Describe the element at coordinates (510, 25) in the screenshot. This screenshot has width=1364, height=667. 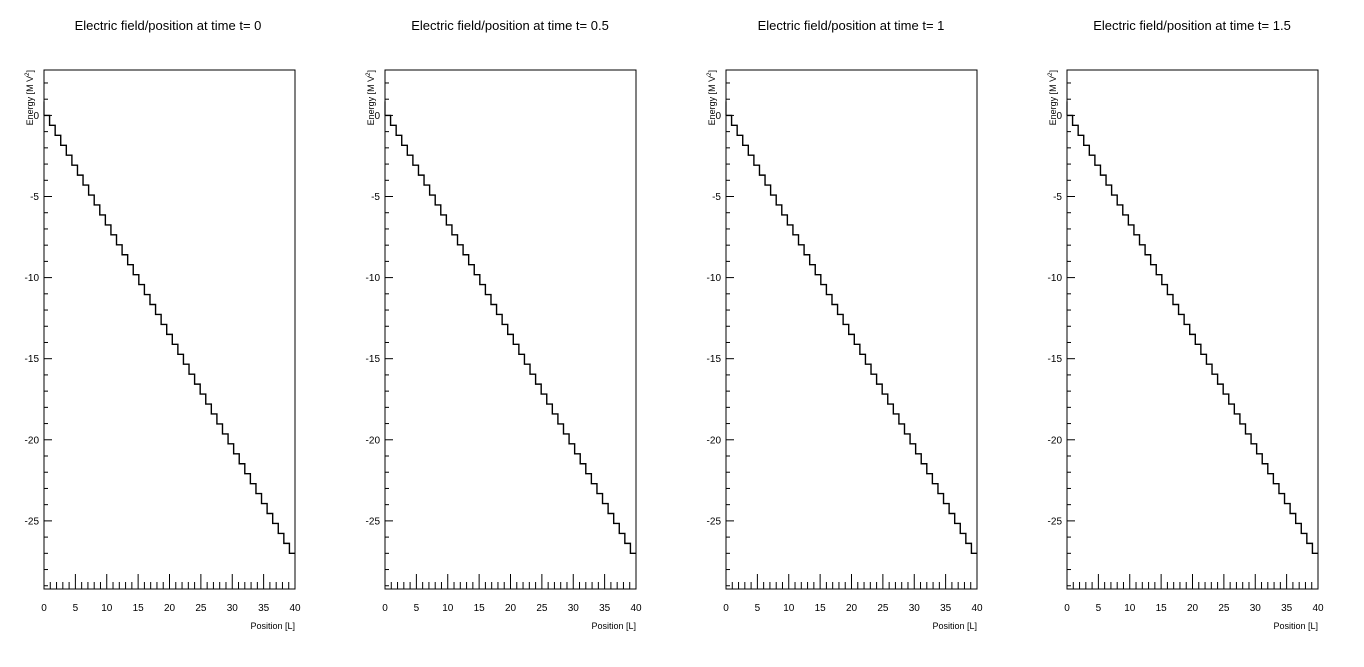
I see `chart-title: Electric field/position at time t= 0.5` at that location.